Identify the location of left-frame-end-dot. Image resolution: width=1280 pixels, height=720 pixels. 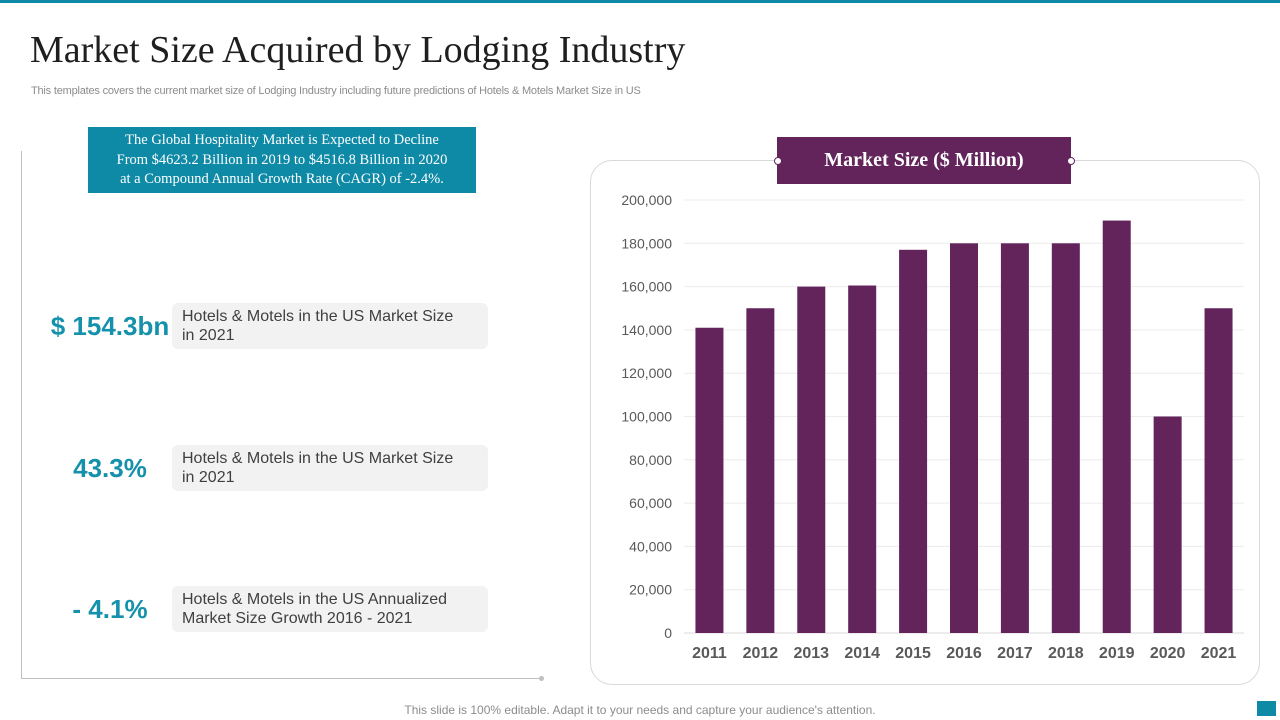
(541, 678).